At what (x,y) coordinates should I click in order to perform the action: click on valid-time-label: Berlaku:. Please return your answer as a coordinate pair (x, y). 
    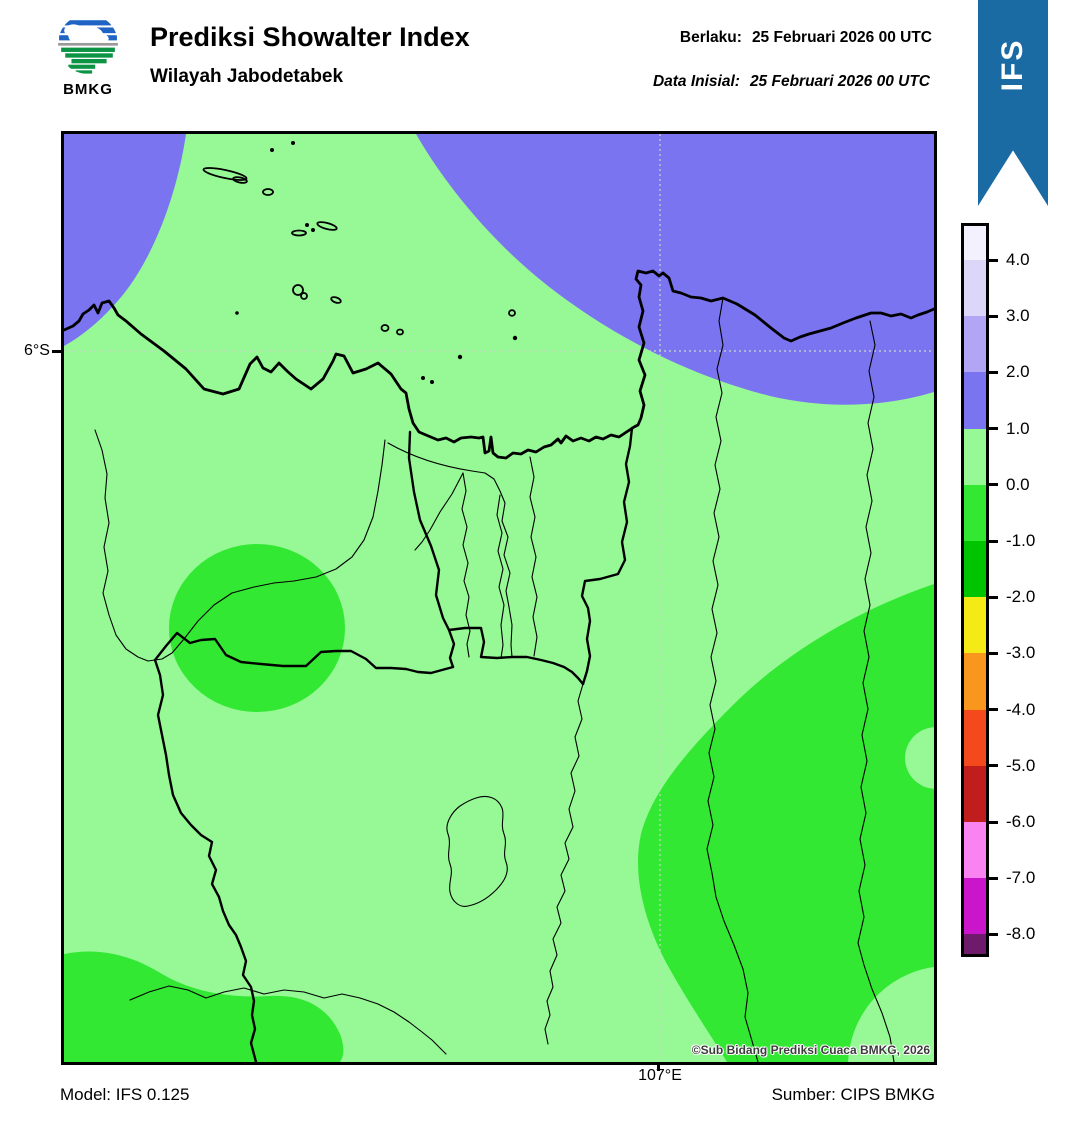
    Looking at the image, I should click on (710, 37).